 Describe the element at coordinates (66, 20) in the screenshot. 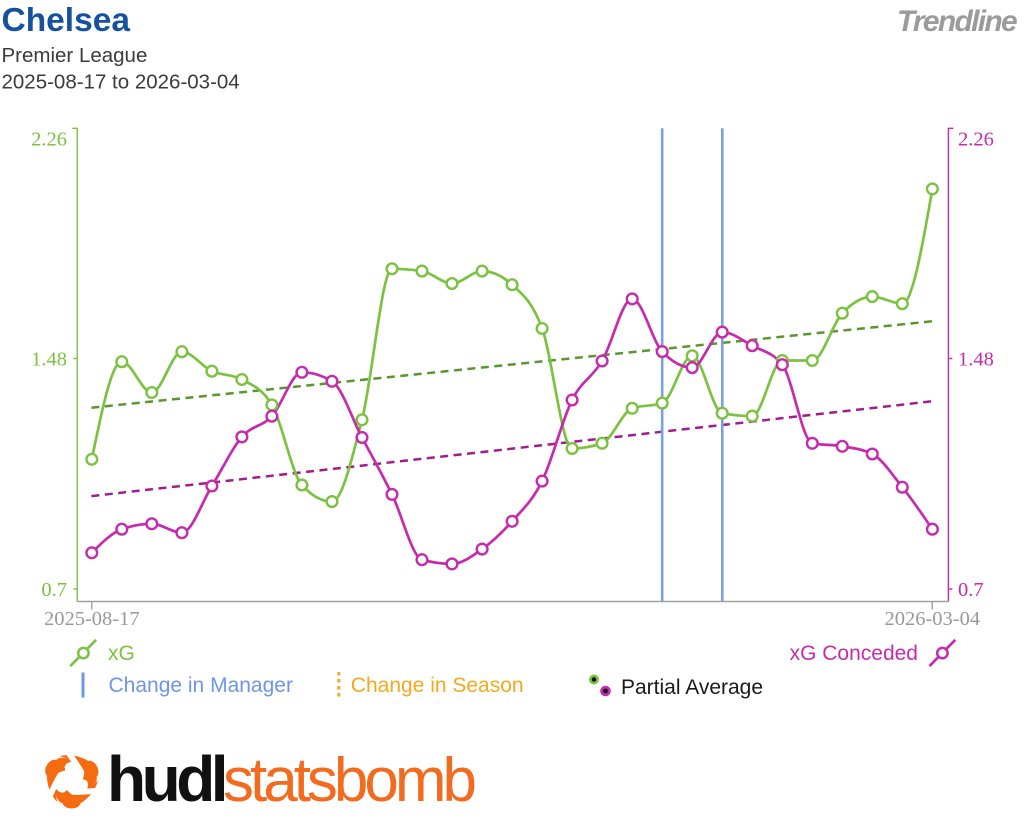

I see `svg-text: Chelsea` at that location.